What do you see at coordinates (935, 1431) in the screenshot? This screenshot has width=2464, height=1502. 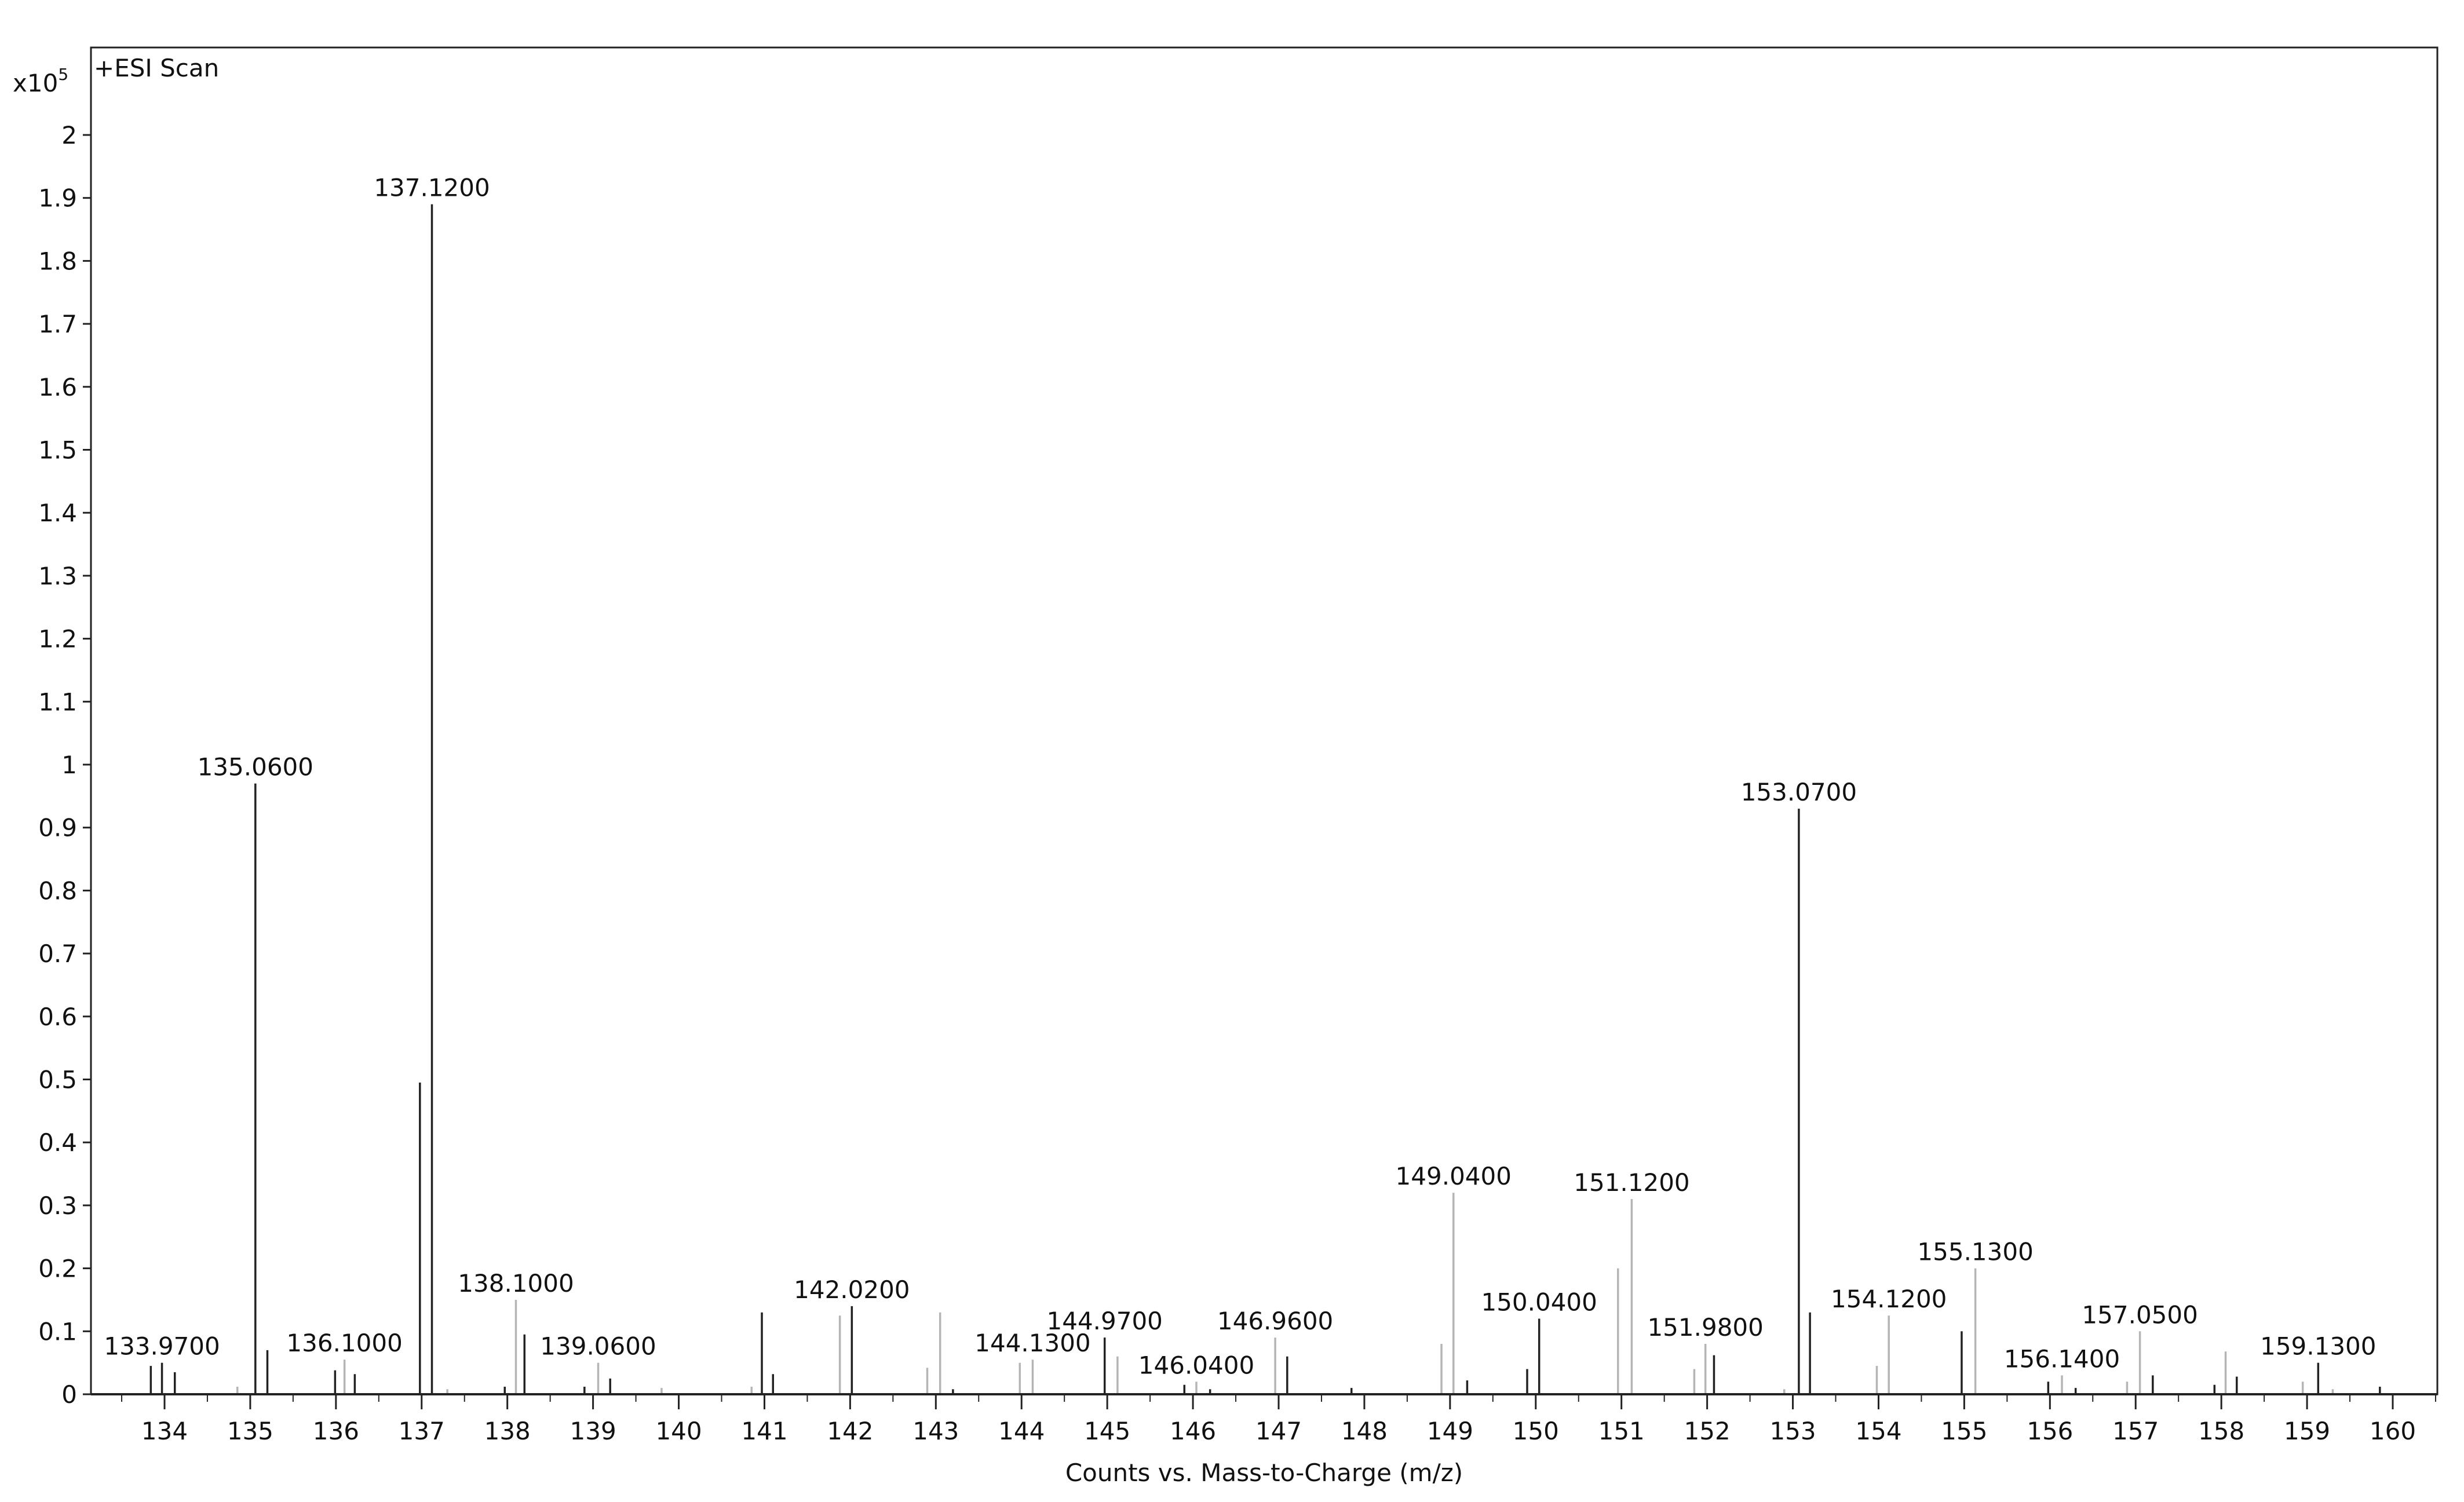 I see `x-tick-label-9: 143` at bounding box center [935, 1431].